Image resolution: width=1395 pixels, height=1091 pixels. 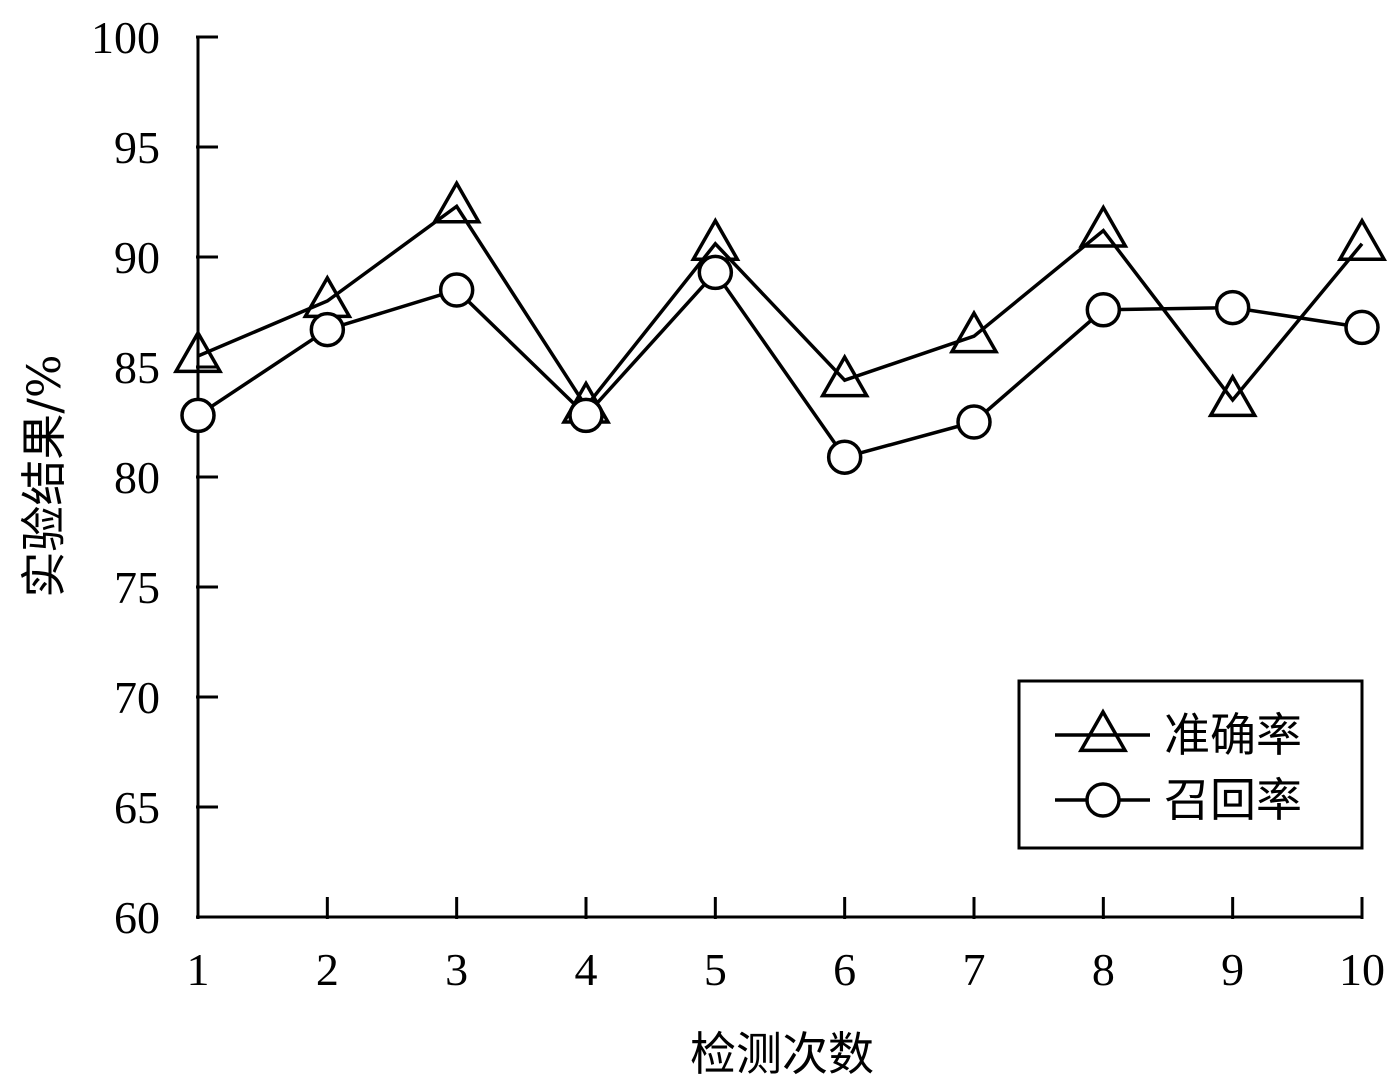 What do you see at coordinates (1190, 764) in the screenshot?
I see `legend-box` at bounding box center [1190, 764].